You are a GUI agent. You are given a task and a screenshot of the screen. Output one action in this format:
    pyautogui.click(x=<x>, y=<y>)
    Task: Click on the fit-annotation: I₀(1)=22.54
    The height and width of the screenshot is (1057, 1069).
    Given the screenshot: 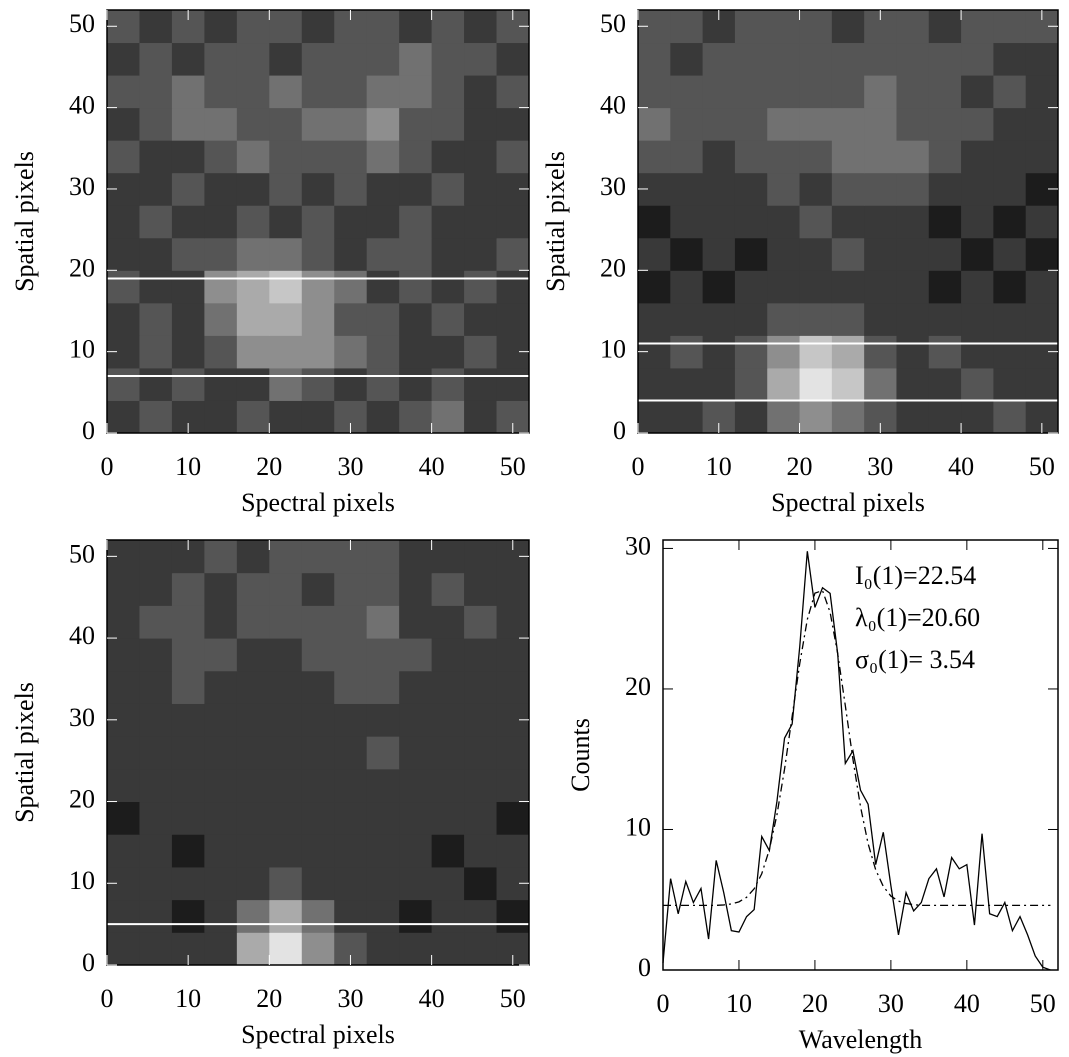 What is the action you would take?
    pyautogui.click(x=915, y=575)
    